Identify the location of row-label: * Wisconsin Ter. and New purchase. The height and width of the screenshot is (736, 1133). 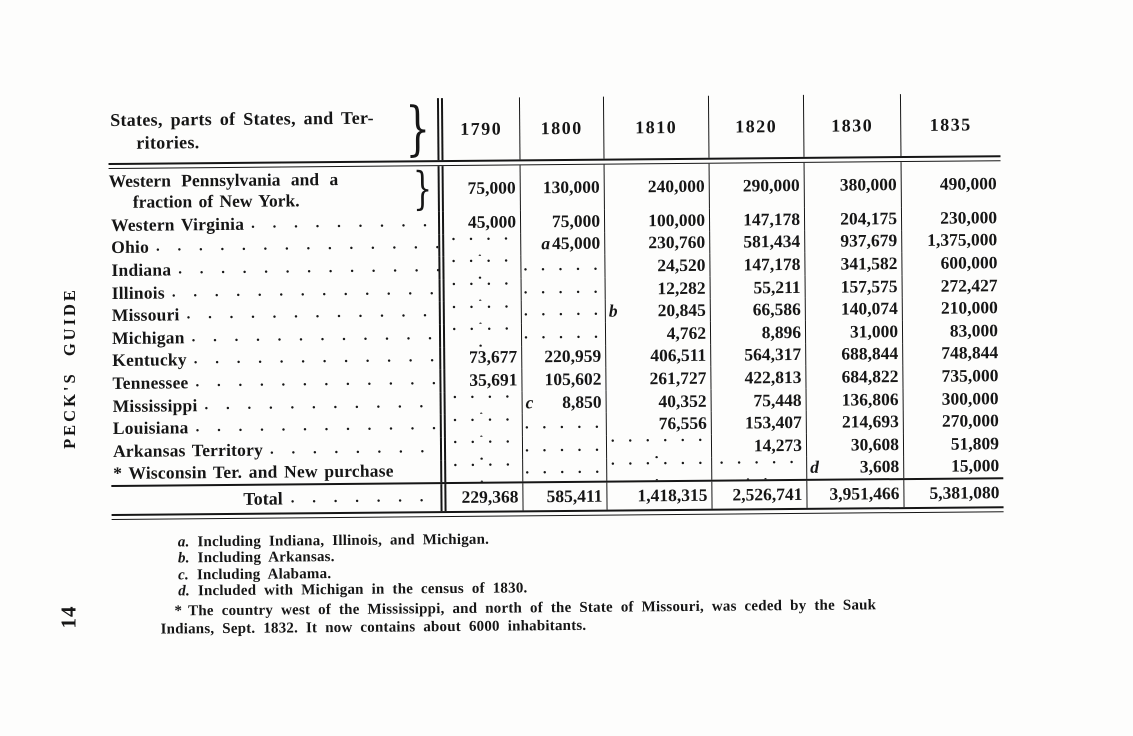
(253, 472).